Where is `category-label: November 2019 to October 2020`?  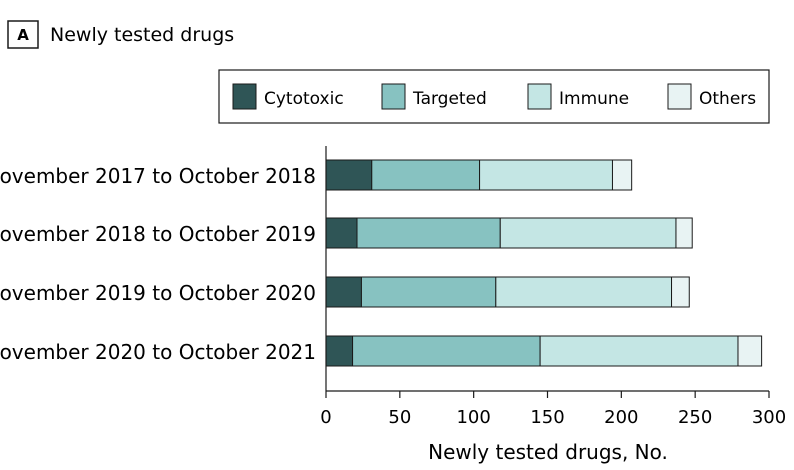
category-label: November 2019 to October 2020 is located at coordinates (158, 293).